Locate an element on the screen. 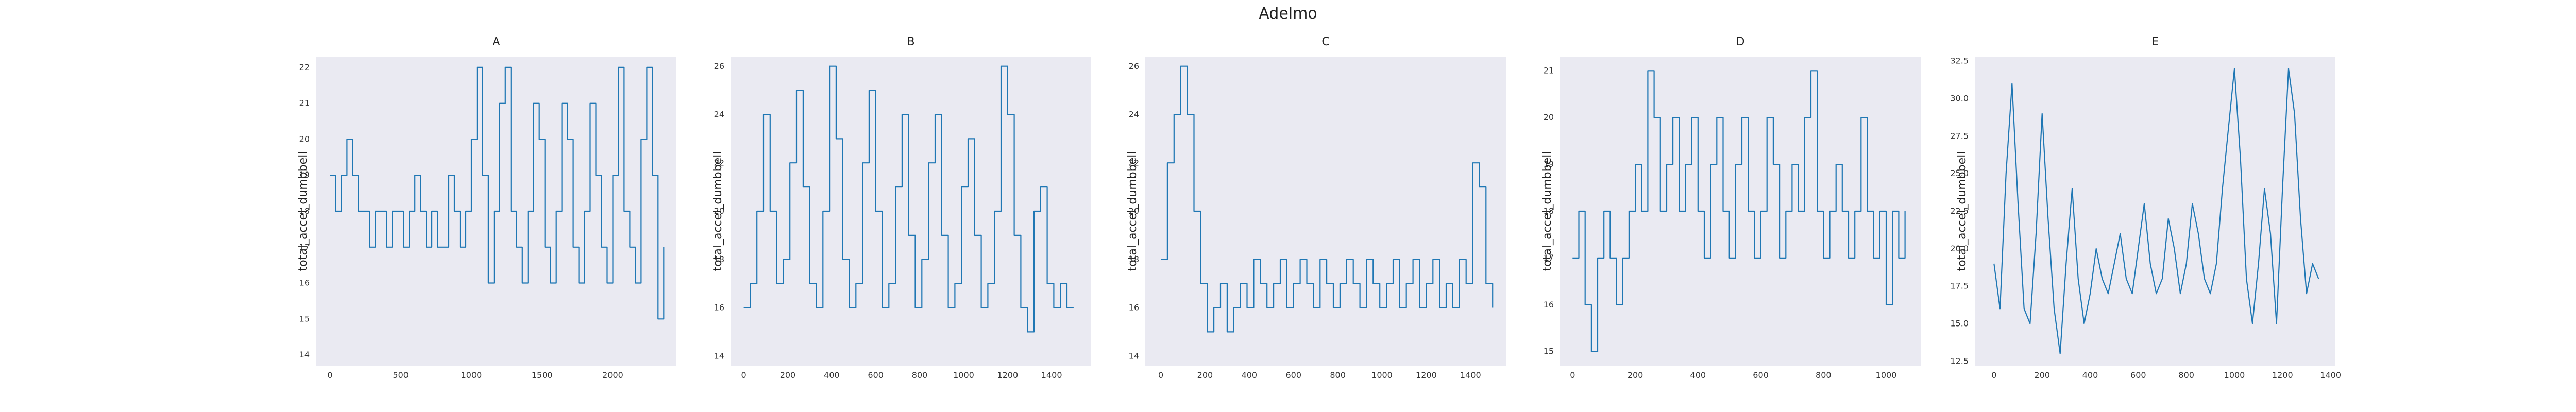 The width and height of the screenshot is (2576, 412). y-tick-label: 22.5 is located at coordinates (1959, 211).